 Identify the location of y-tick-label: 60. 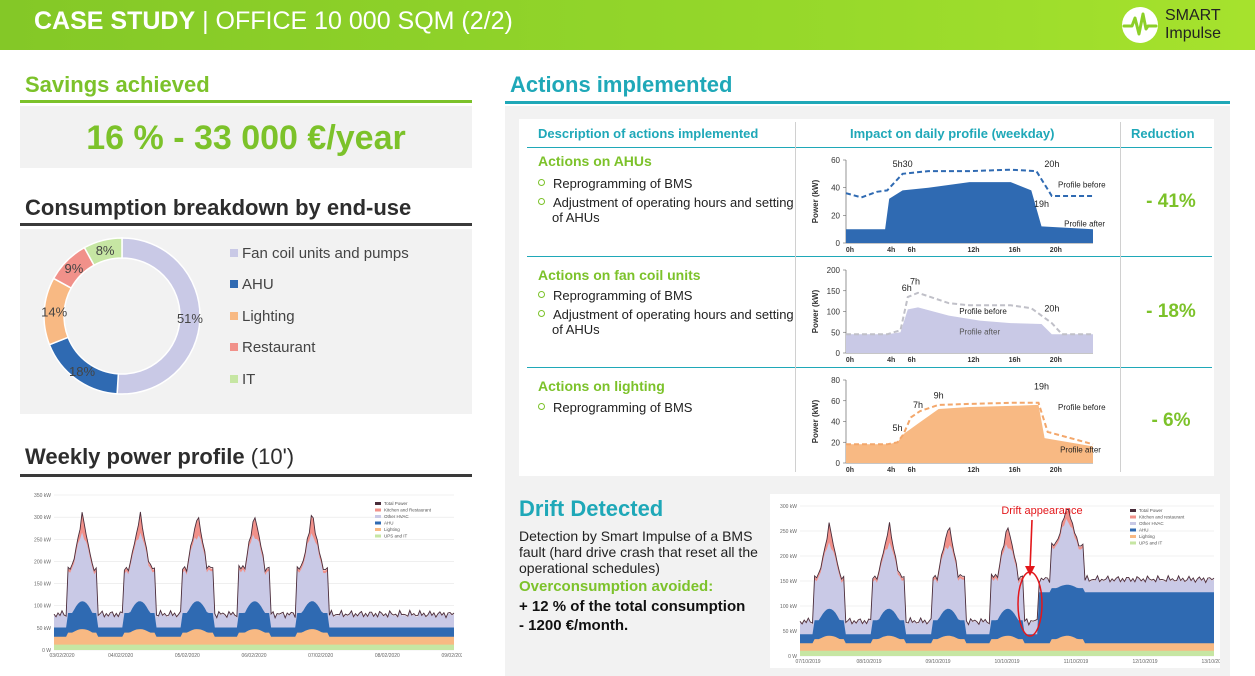
(835, 401).